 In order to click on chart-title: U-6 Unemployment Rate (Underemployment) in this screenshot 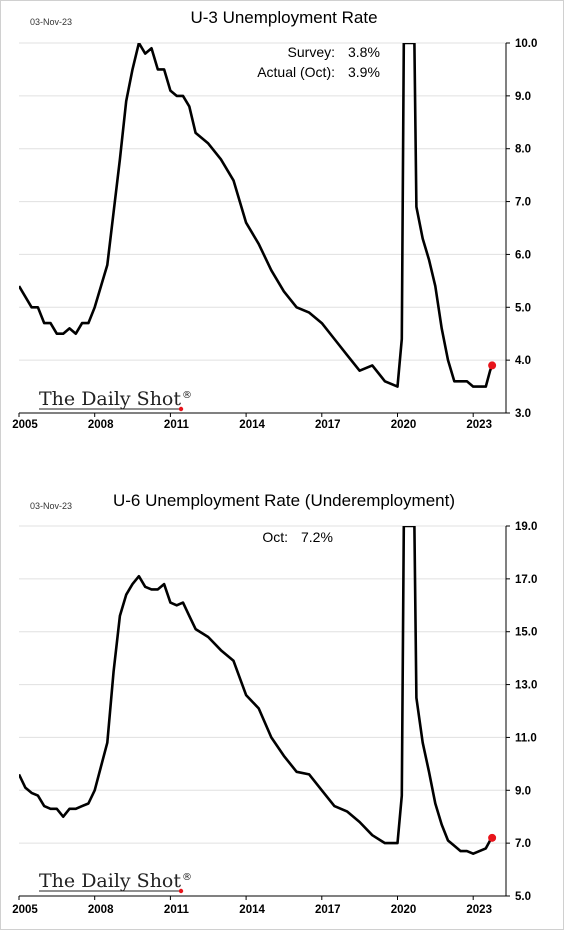, I will do `click(284, 500)`.